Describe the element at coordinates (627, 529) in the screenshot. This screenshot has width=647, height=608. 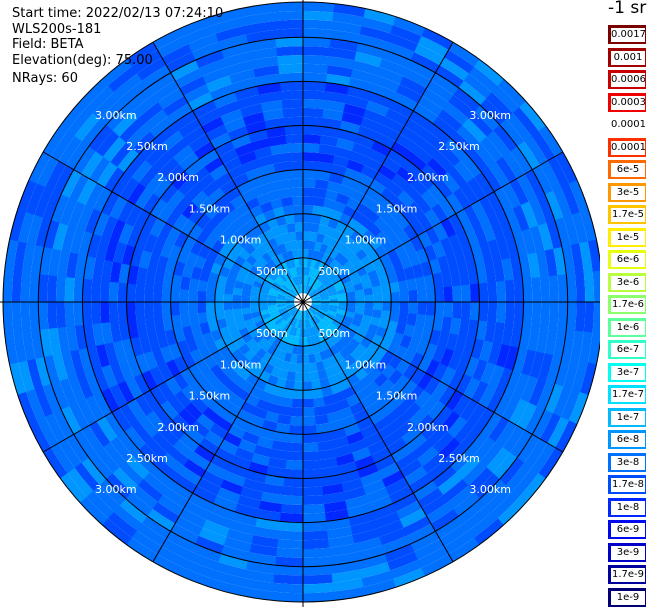
I see `colorbar-cell: 6e-9` at that location.